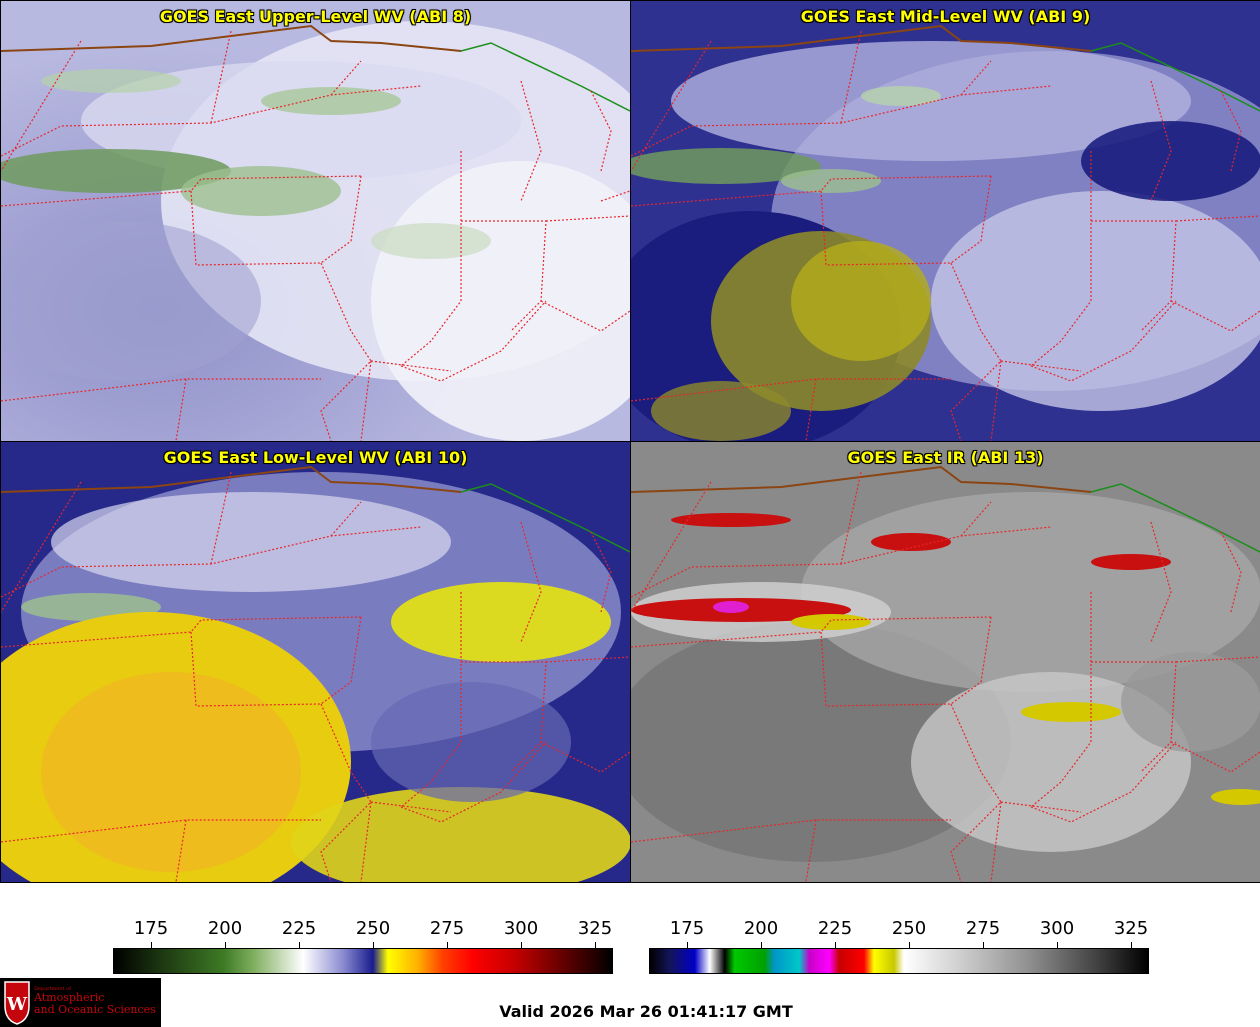 This screenshot has width=1260, height=1027. I want to click on wv-tick-label: 300, so click(521, 928).